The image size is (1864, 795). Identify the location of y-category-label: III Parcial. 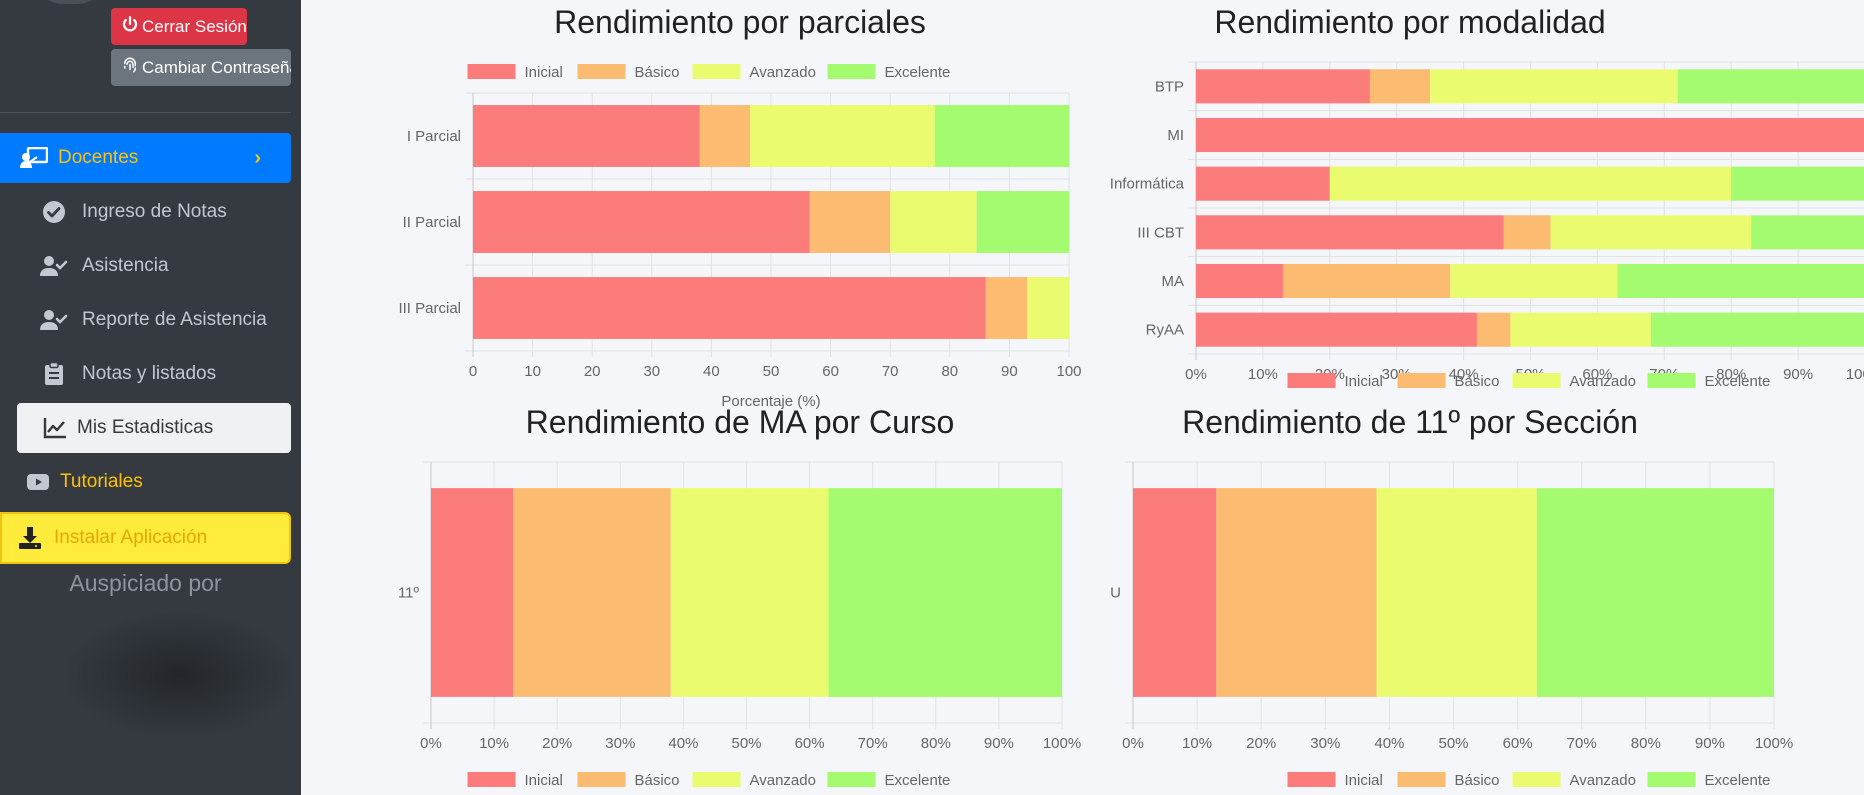
(429, 308).